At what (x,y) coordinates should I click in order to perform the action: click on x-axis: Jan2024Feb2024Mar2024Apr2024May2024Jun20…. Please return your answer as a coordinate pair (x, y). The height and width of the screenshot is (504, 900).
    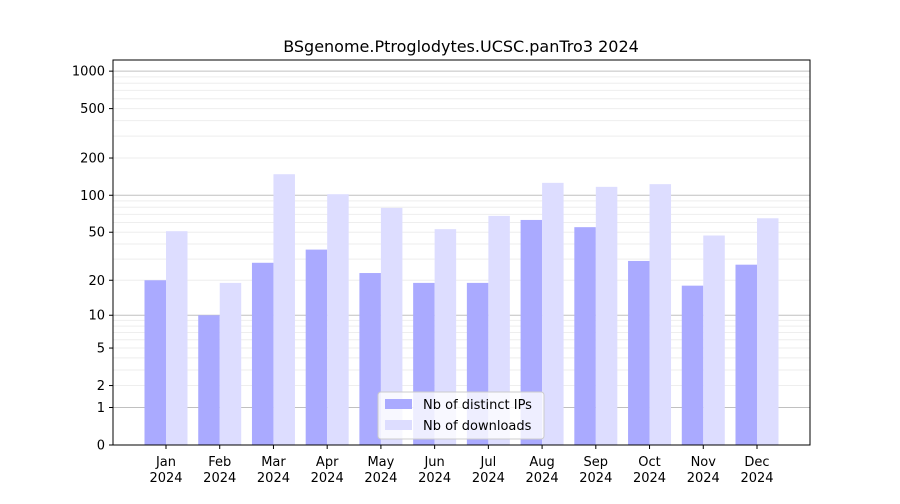
    Looking at the image, I should click on (461, 465).